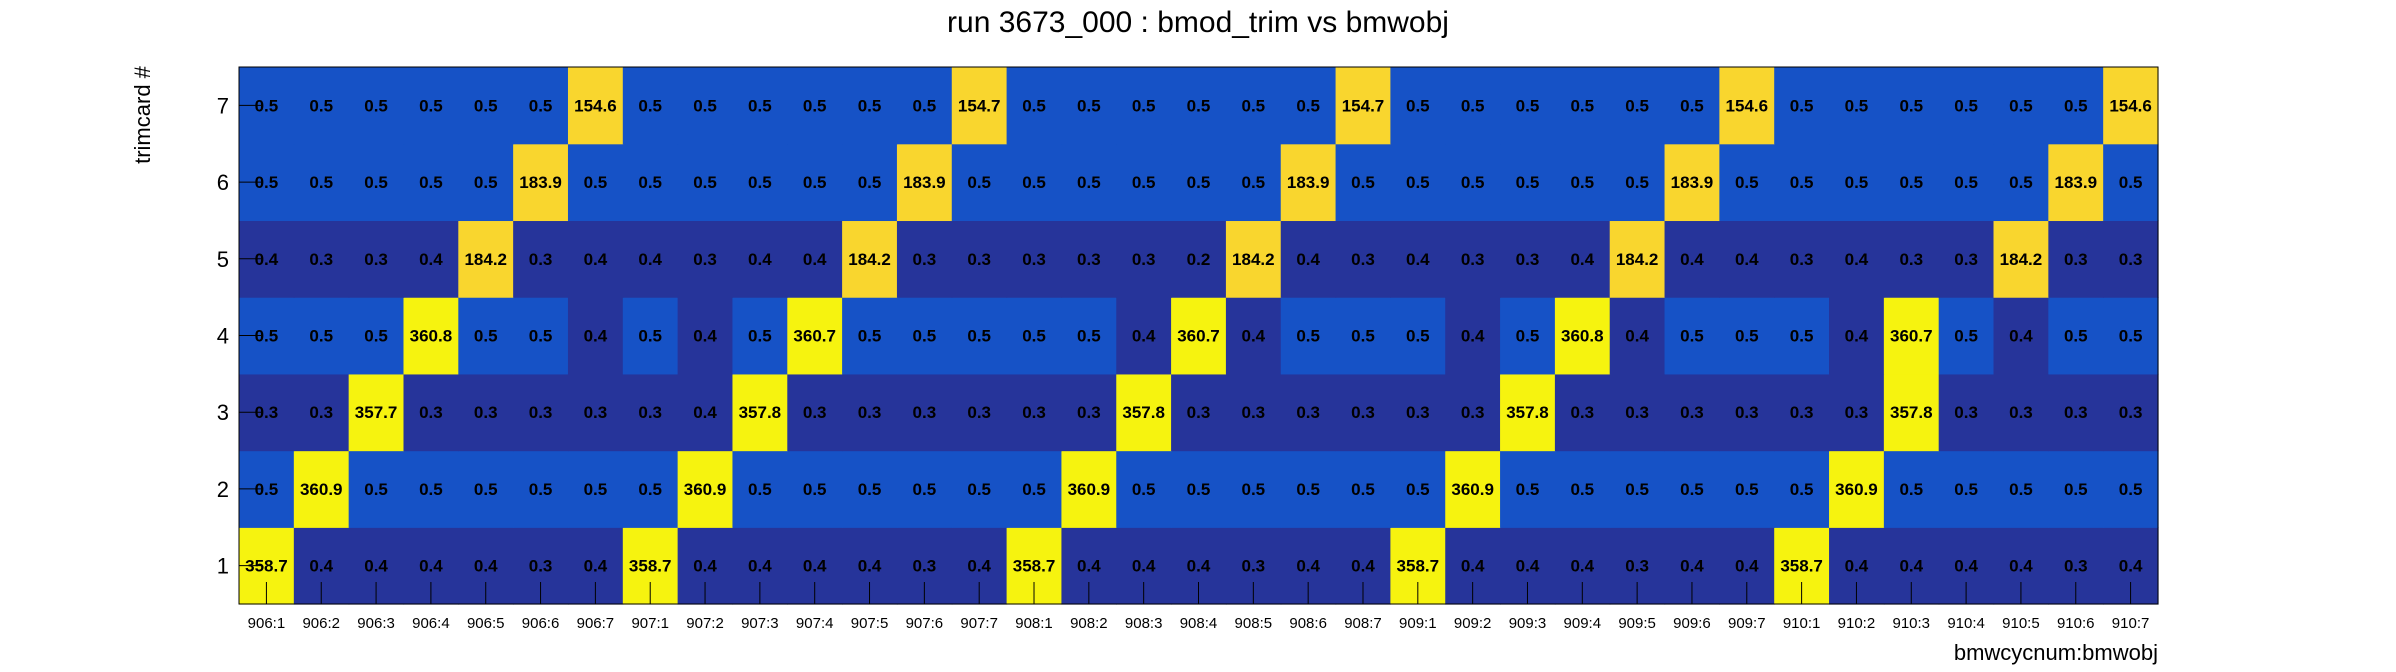 The width and height of the screenshot is (2396, 672). Describe the element at coordinates (1254, 623) in the screenshot. I see `x-tick-label: 908:5` at that location.